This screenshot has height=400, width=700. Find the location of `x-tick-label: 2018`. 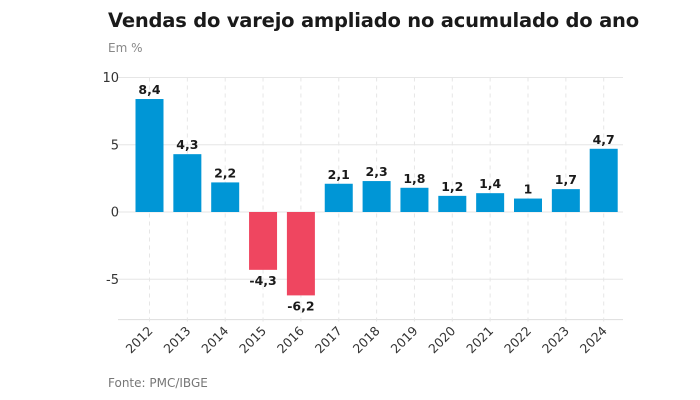

x-tick-label: 2018 is located at coordinates (366, 339).